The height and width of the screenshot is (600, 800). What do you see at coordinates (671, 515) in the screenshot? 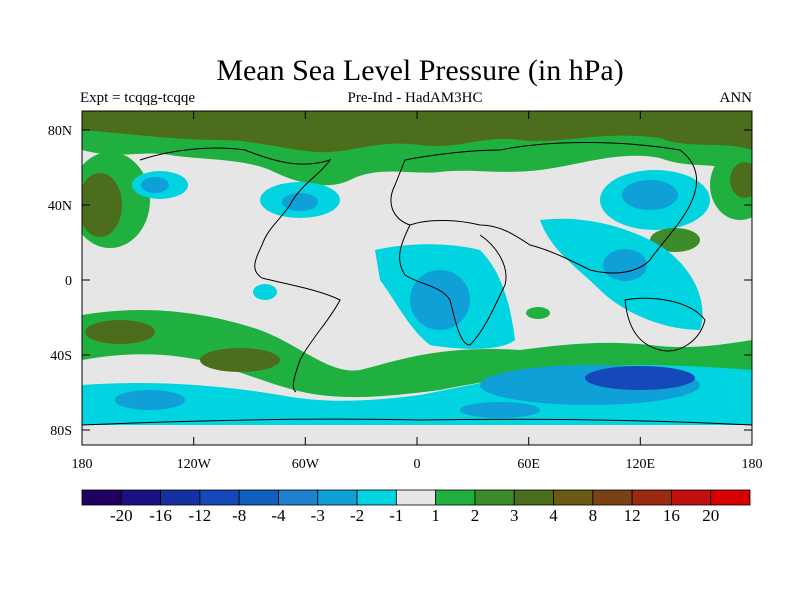
I see `colorbar-label: 16` at bounding box center [671, 515].